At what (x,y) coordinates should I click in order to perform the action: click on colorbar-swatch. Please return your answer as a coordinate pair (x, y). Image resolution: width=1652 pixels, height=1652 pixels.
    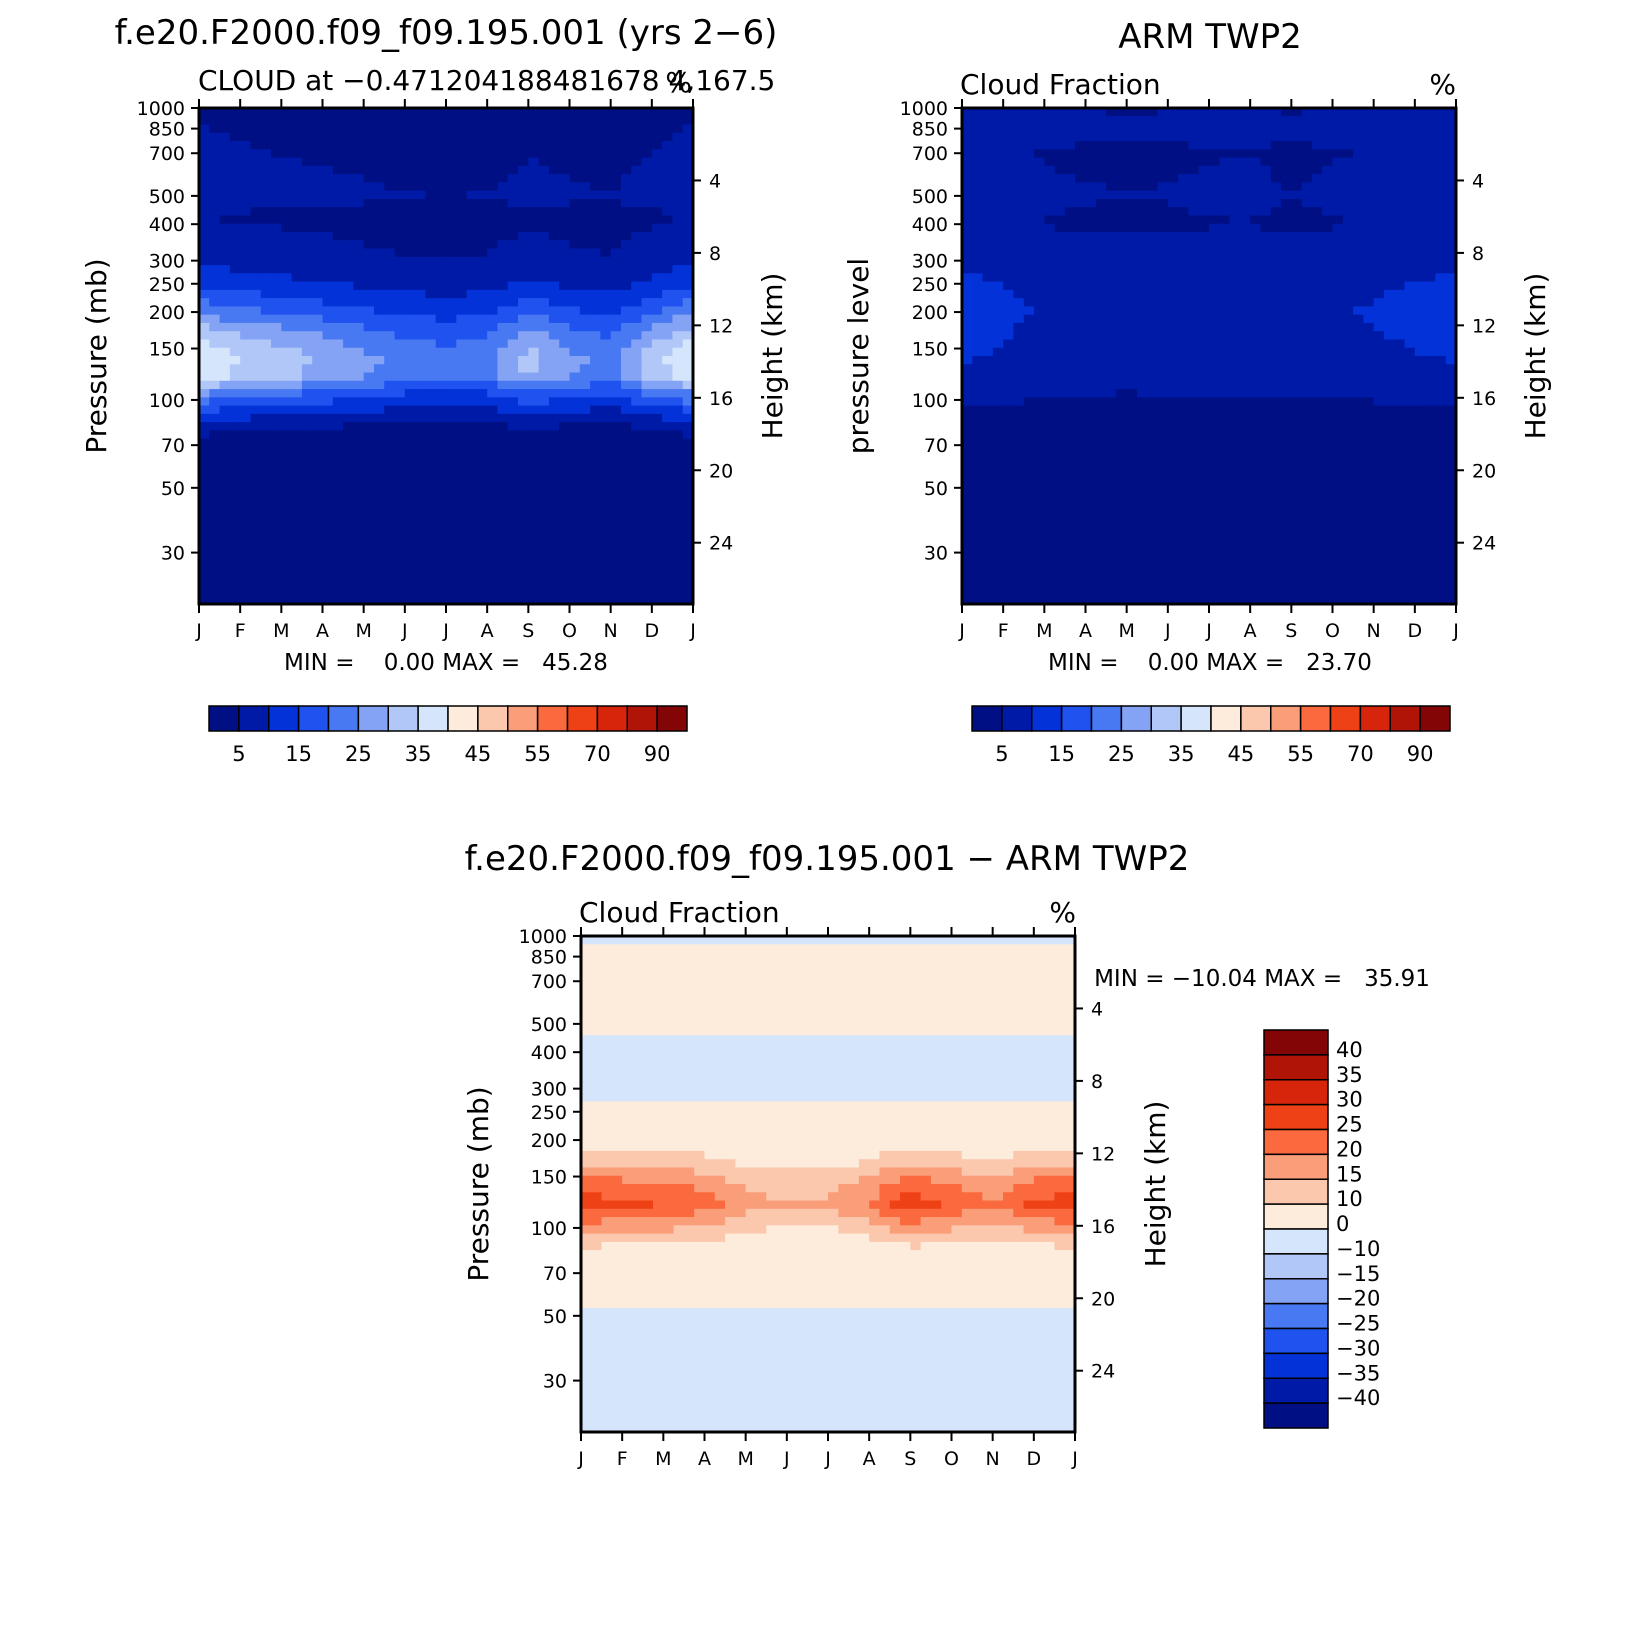
    Looking at the image, I should click on (523, 718).